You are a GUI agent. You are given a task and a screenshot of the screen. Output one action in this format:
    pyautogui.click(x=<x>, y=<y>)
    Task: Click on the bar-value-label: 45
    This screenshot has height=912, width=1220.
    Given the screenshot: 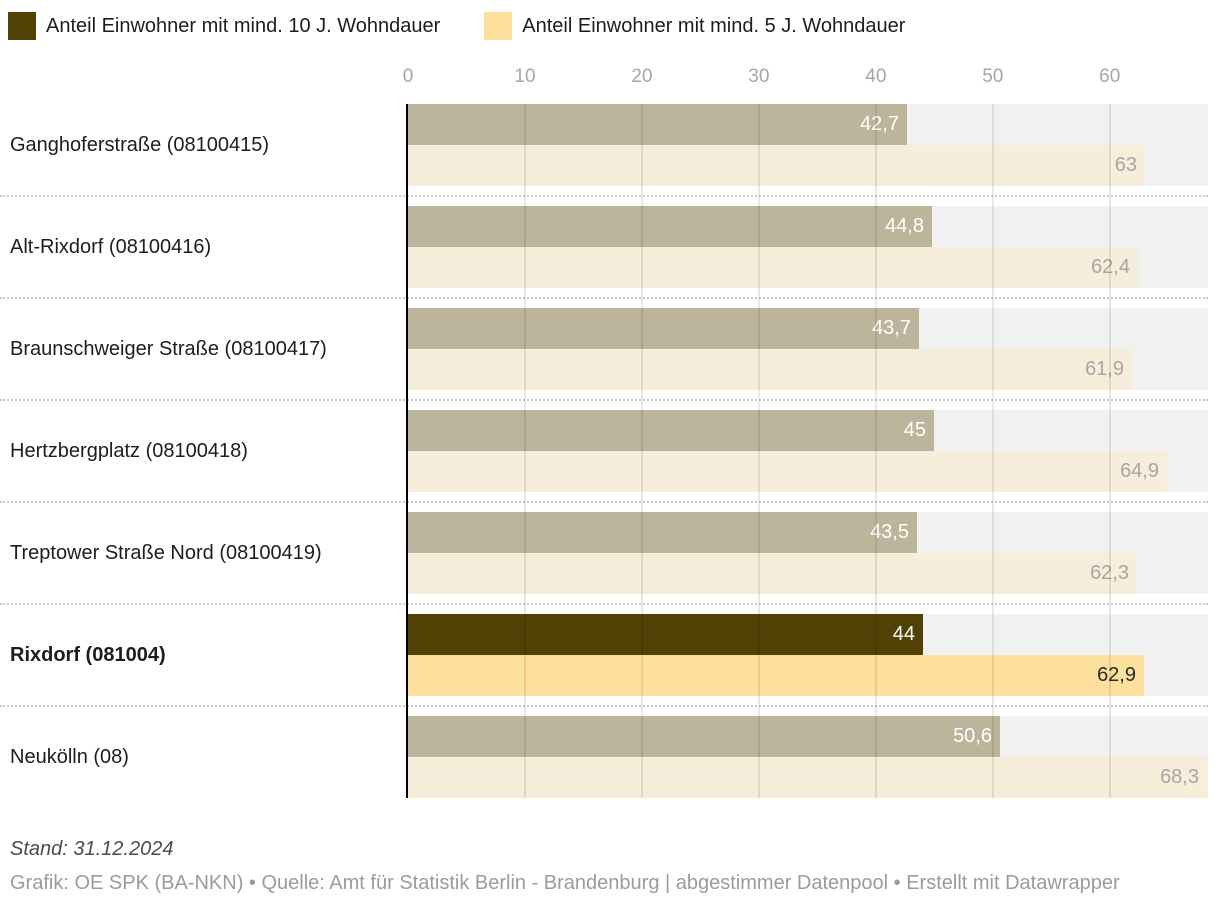 What is the action you would take?
    pyautogui.click(x=914, y=430)
    